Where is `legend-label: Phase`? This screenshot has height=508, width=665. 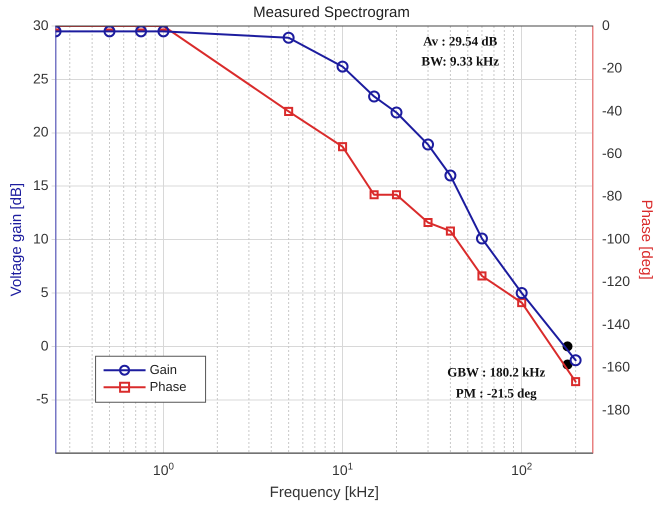 legend-label: Phase is located at coordinates (168, 386).